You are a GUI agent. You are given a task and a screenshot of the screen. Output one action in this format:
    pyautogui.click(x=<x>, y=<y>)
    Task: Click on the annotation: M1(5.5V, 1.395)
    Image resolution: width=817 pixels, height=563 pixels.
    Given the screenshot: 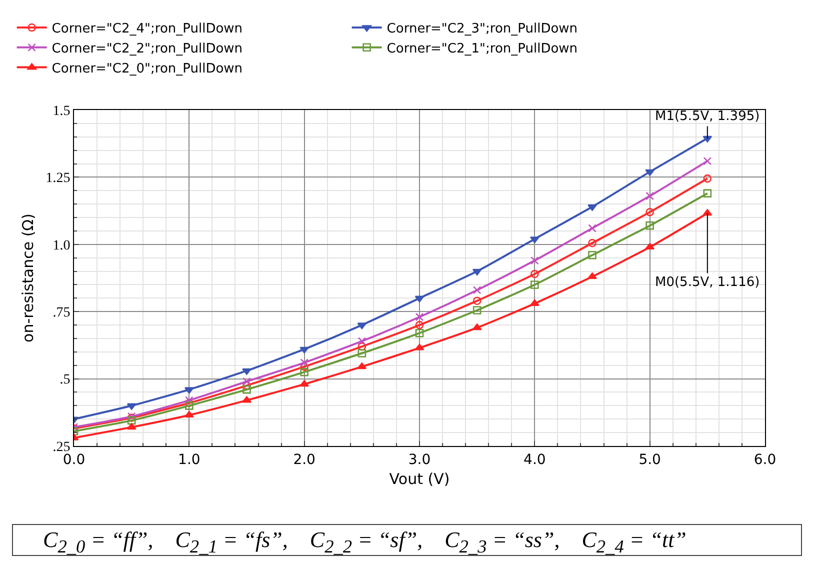 What is the action you would take?
    pyautogui.click(x=707, y=116)
    